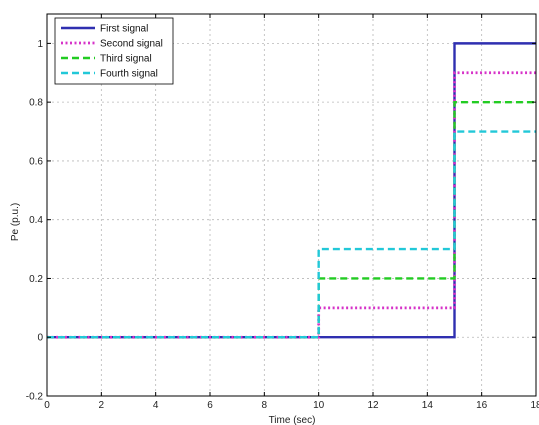 This screenshot has height=425, width=539. What do you see at coordinates (131, 44) in the screenshot?
I see `legend-label-2: Second signal` at bounding box center [131, 44].